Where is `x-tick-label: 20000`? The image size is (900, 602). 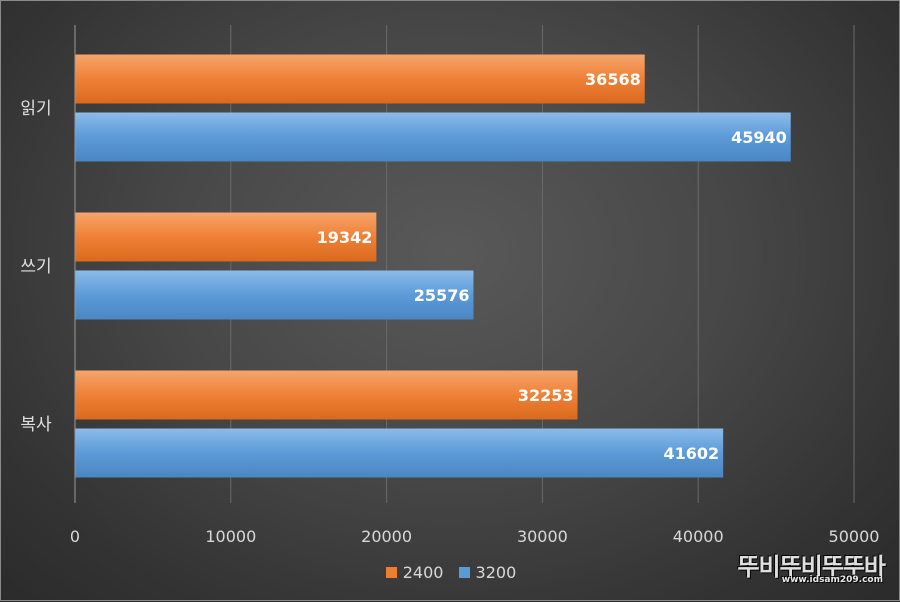 x-tick-label: 20000 is located at coordinates (386, 536).